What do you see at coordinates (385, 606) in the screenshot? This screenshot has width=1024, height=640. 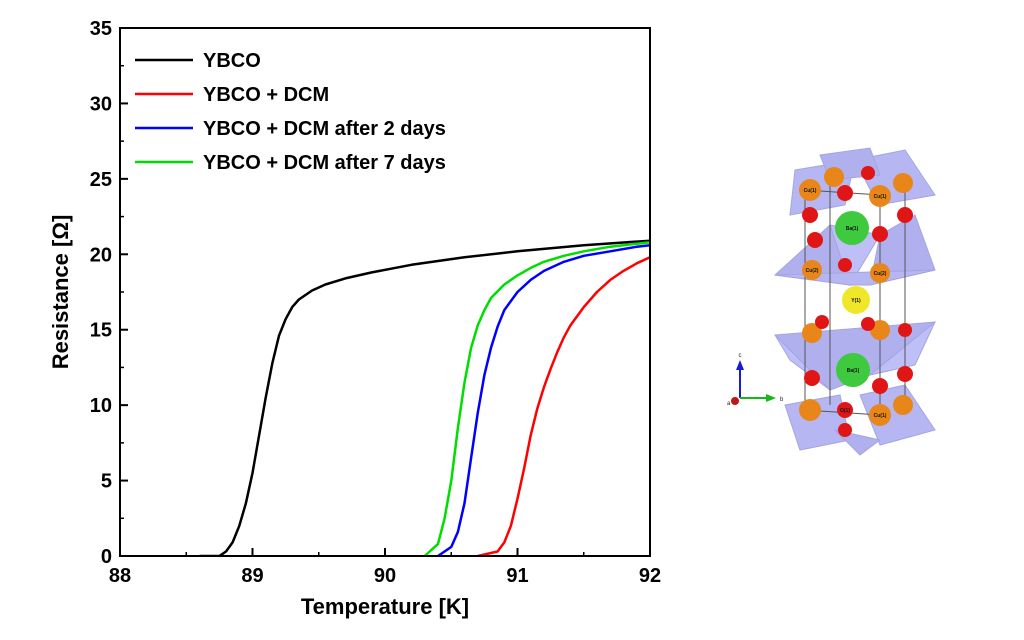 I see `x-axis-title: Temperature [K]` at bounding box center [385, 606].